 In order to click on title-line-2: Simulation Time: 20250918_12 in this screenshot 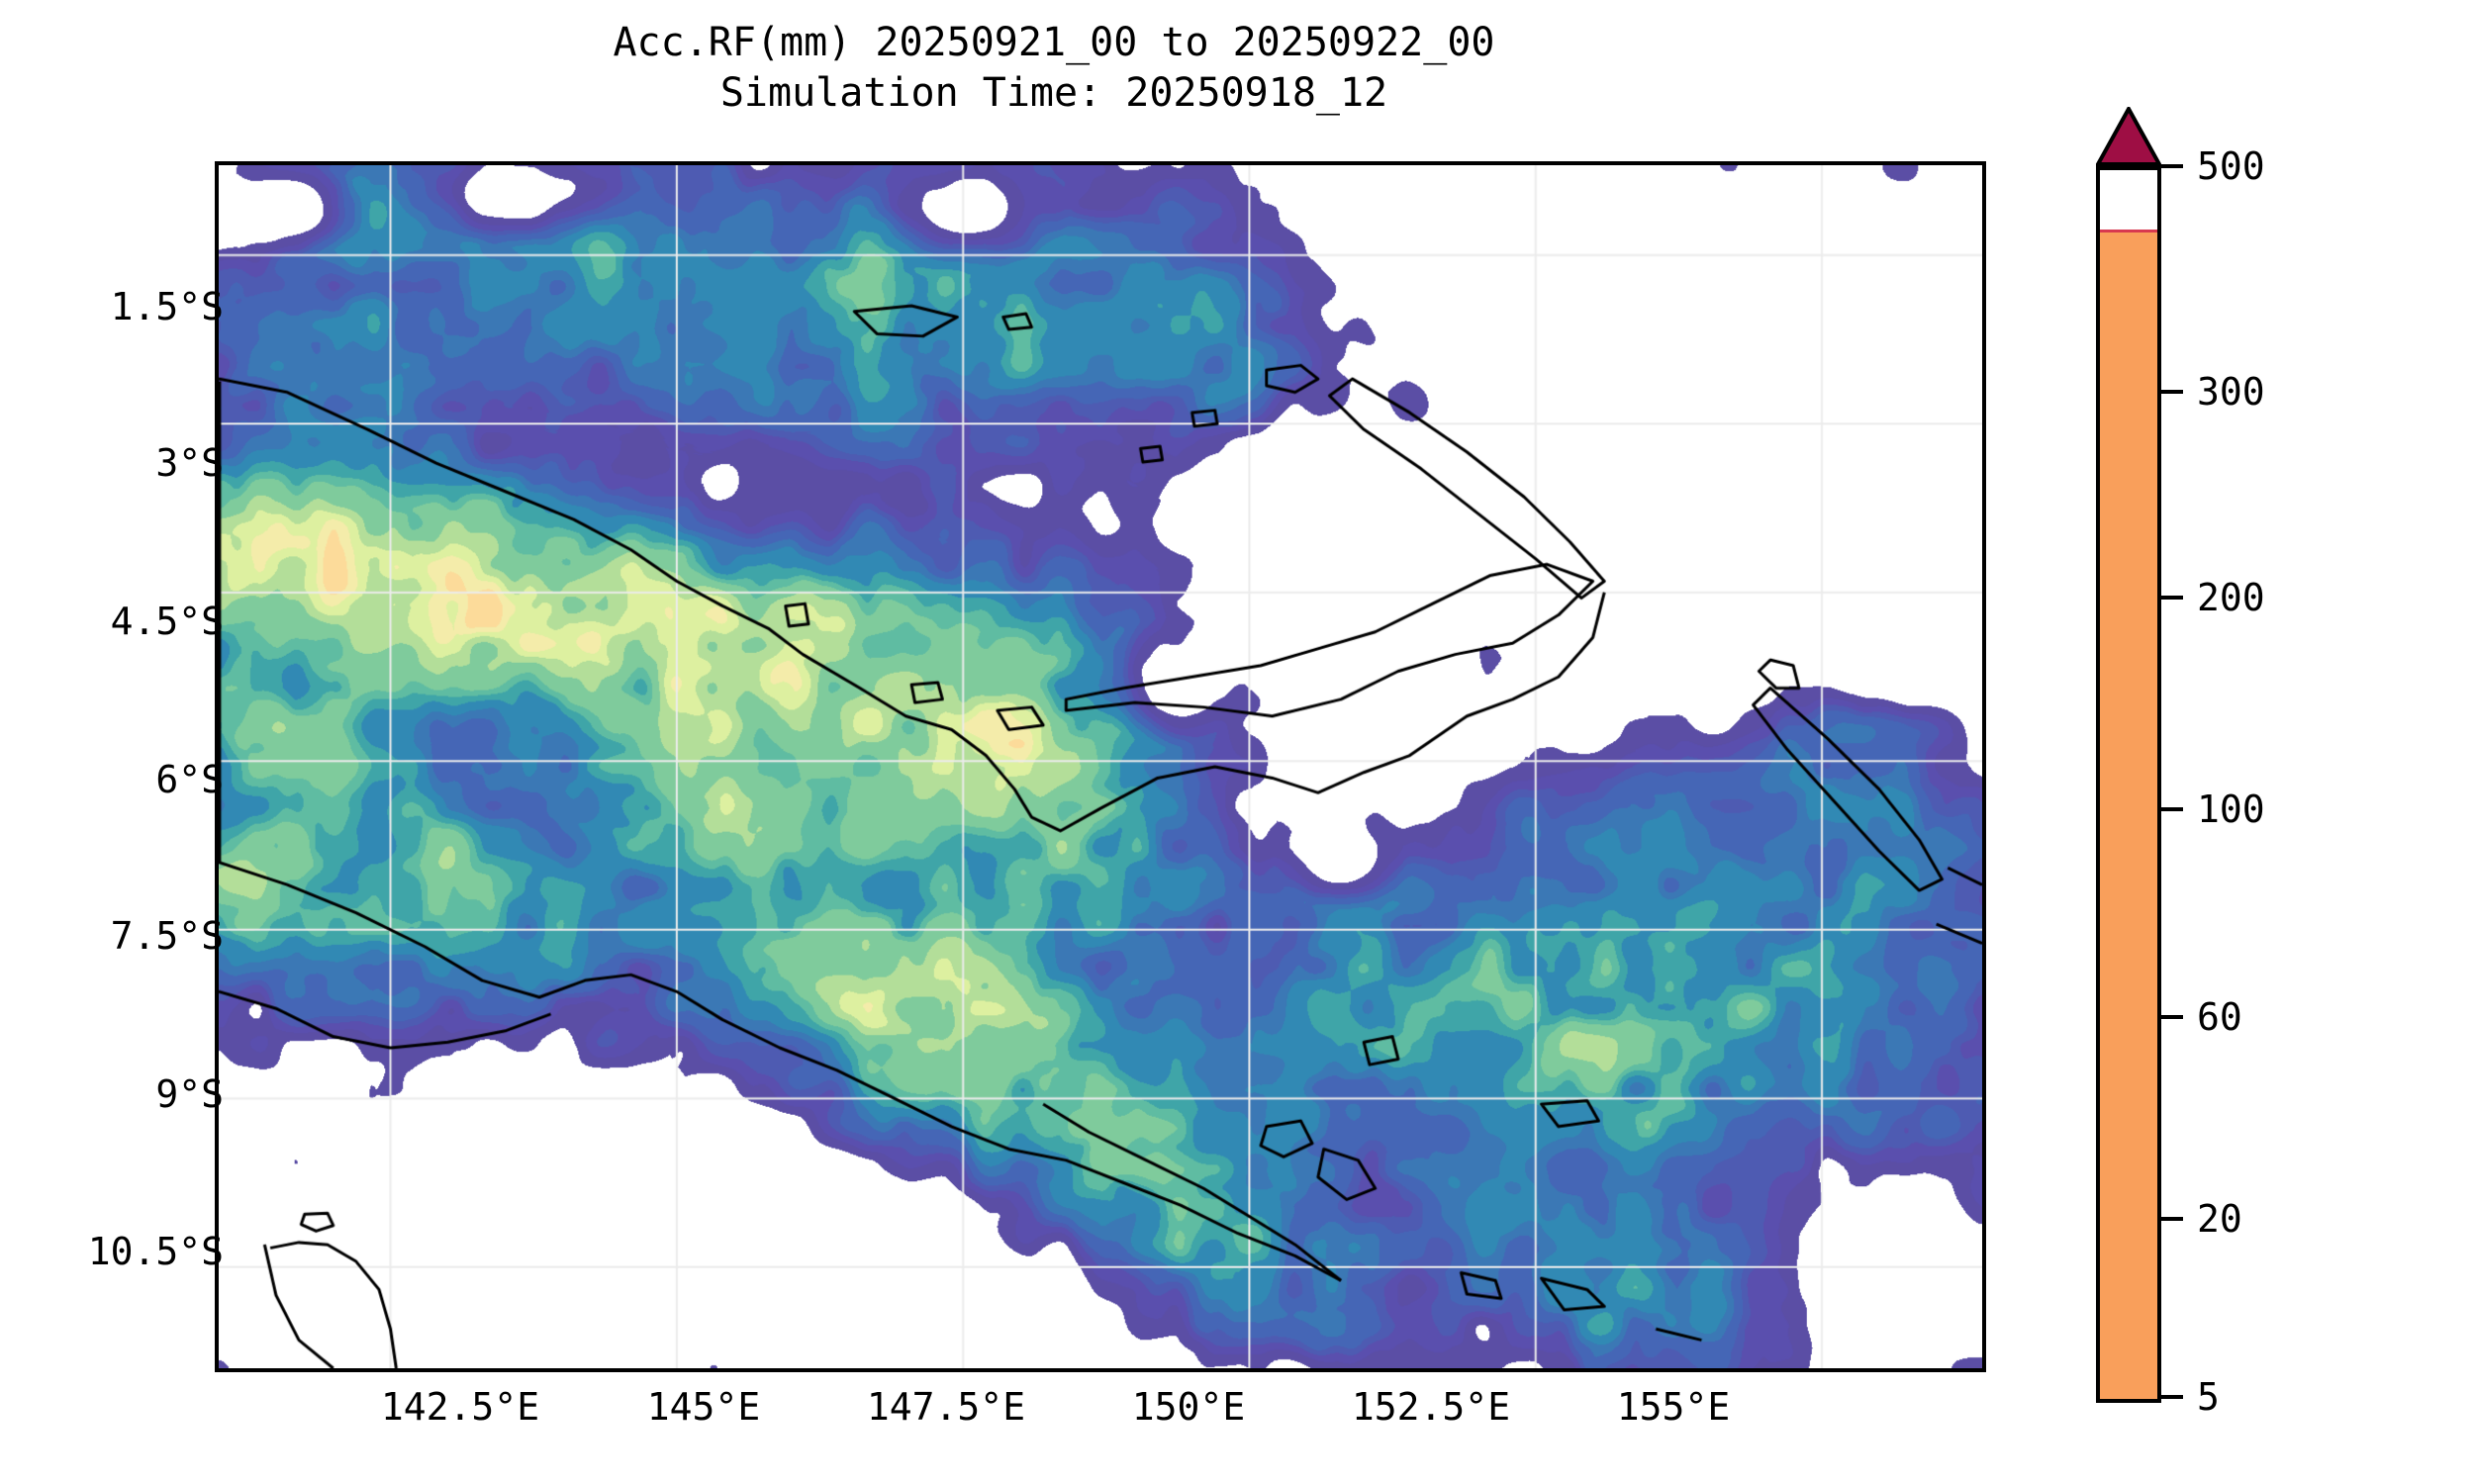, I will do `click(1054, 93)`.